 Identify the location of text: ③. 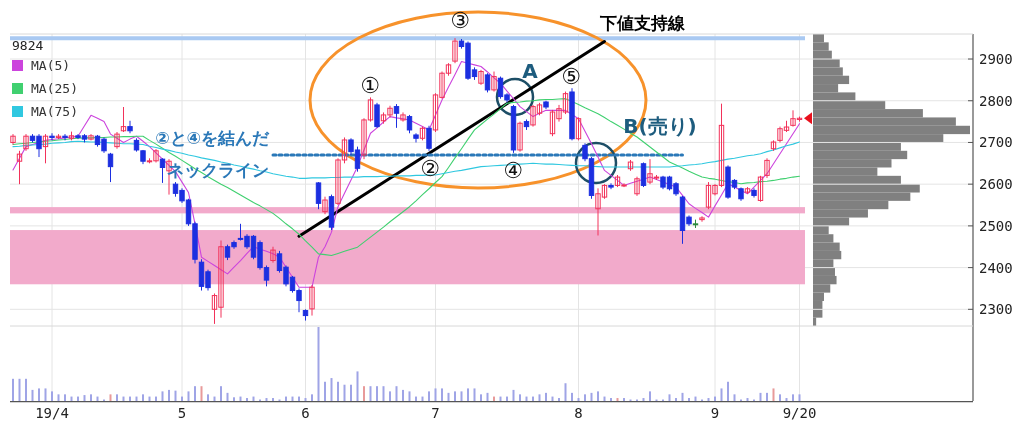
(460, 20).